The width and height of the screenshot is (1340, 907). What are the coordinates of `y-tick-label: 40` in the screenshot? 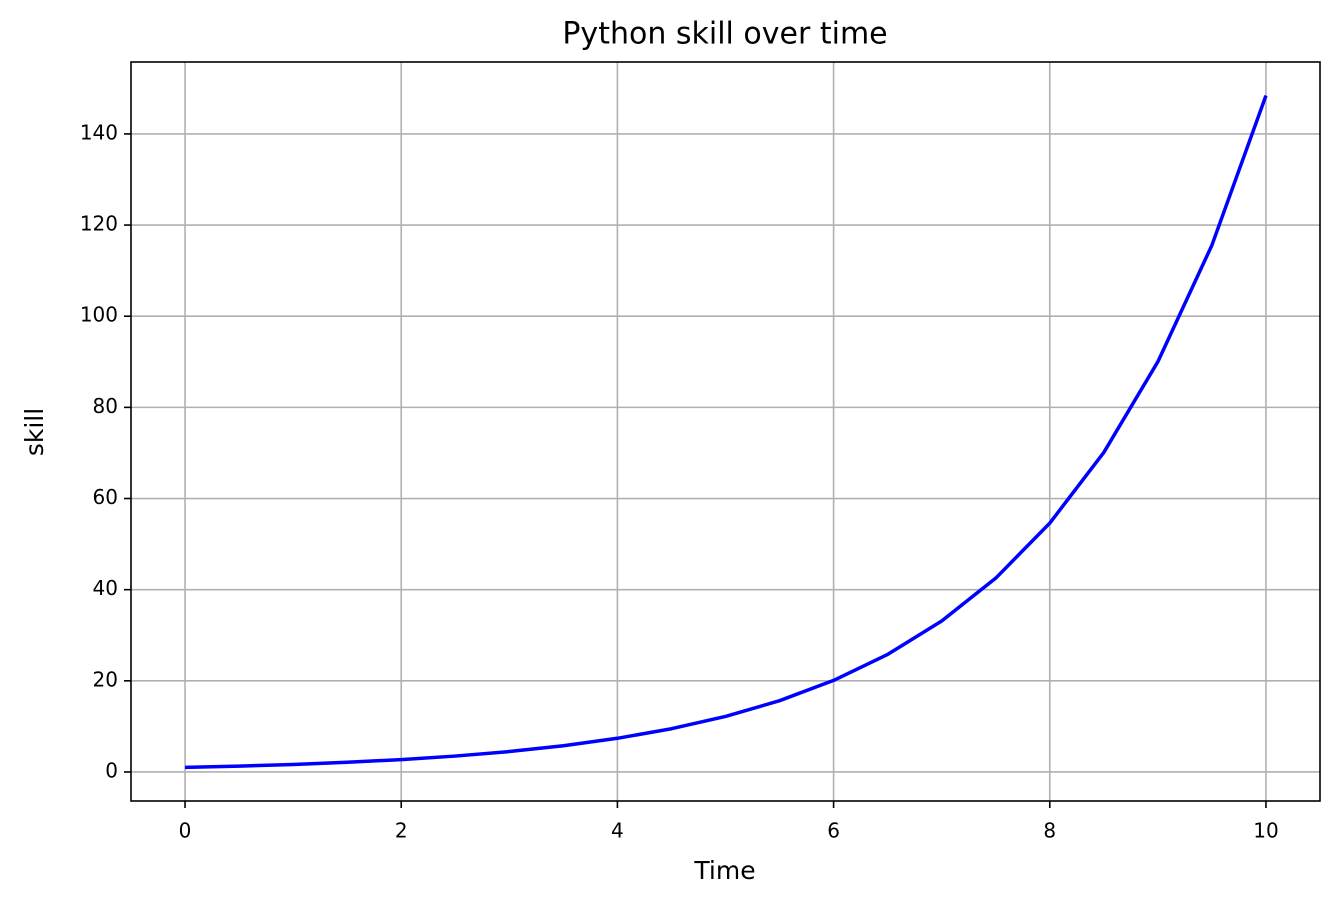 It's located at (105, 588).